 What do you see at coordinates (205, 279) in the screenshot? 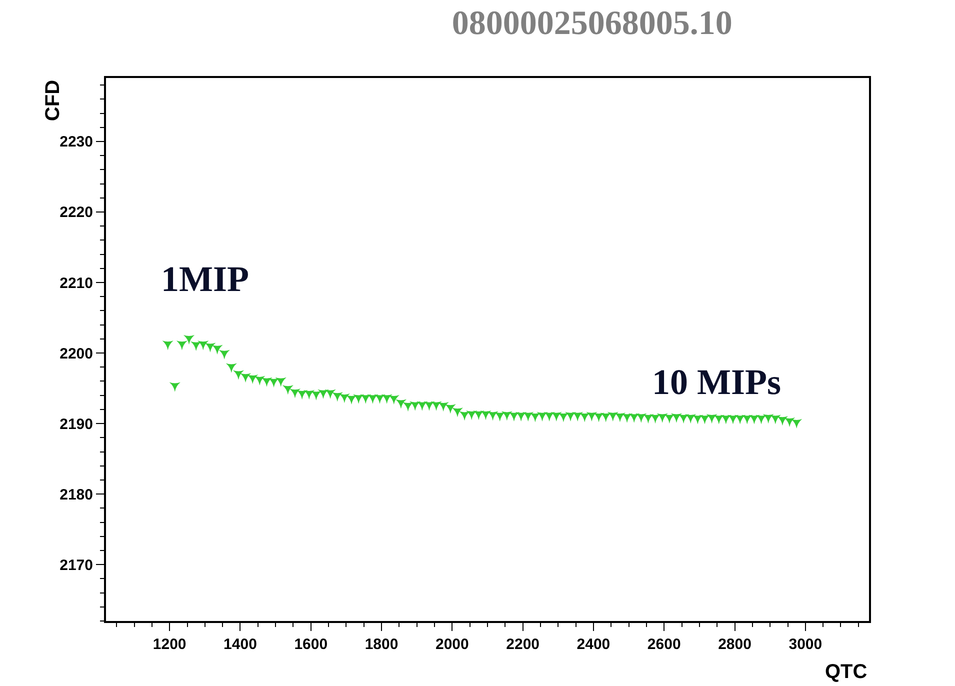
I see `annotation: 1MIP` at bounding box center [205, 279].